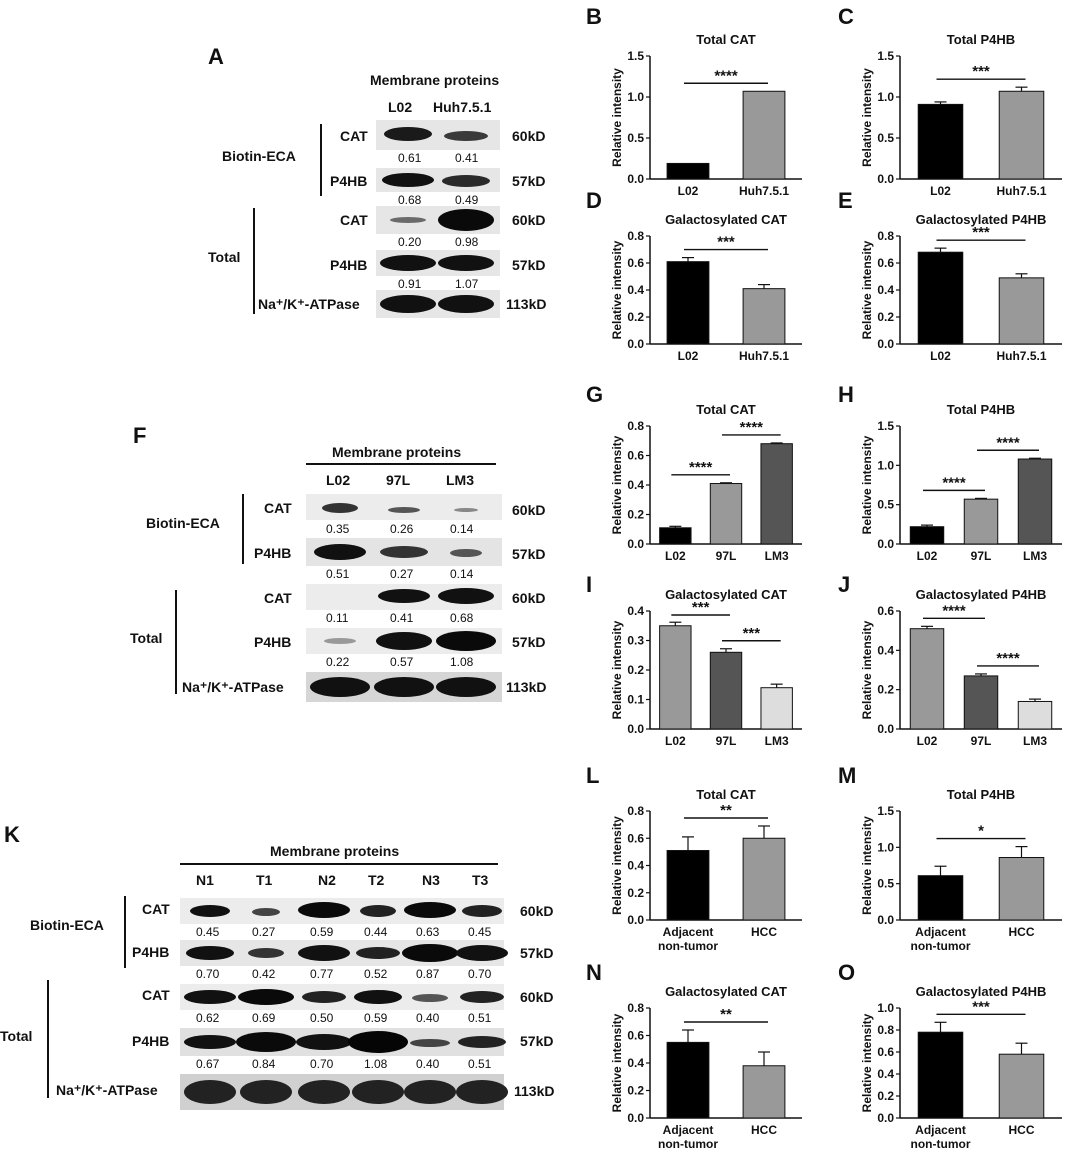  Describe the element at coordinates (764, 932) in the screenshot. I see `x-tick-label: HCC` at that location.